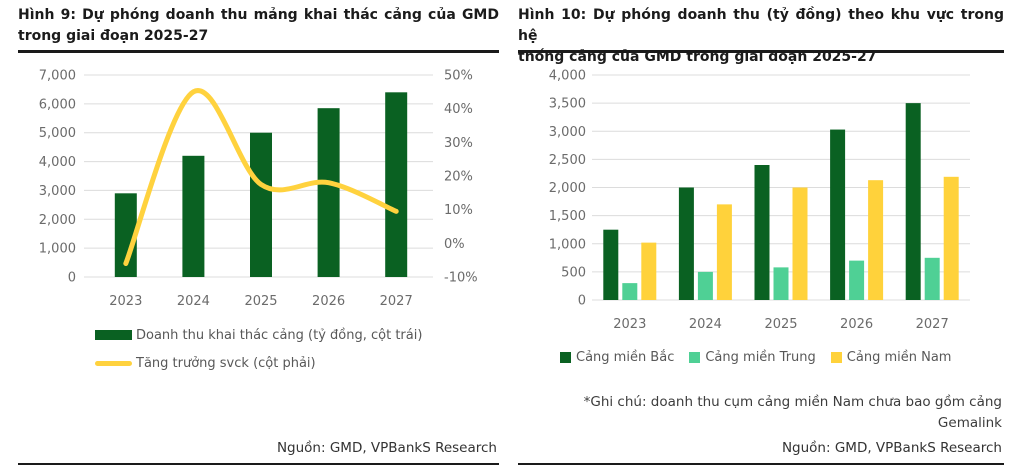 The height and width of the screenshot is (472, 1013). What do you see at coordinates (57, 76) in the screenshot?
I see `svg-text: 7,000` at bounding box center [57, 76].